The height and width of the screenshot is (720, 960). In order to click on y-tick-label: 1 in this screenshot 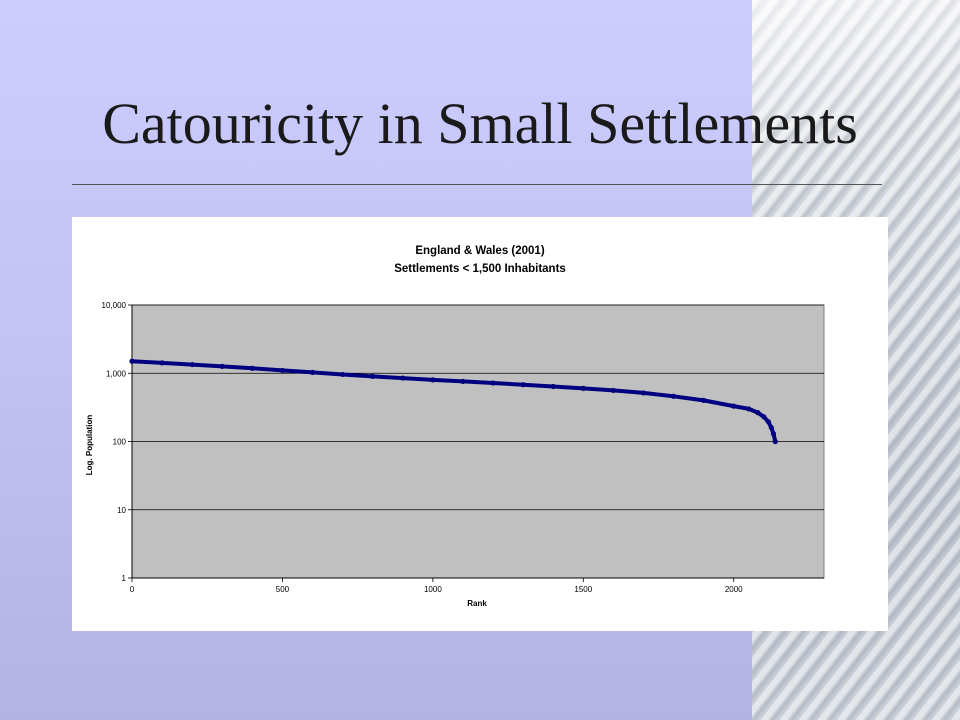, I will do `click(124, 578)`.